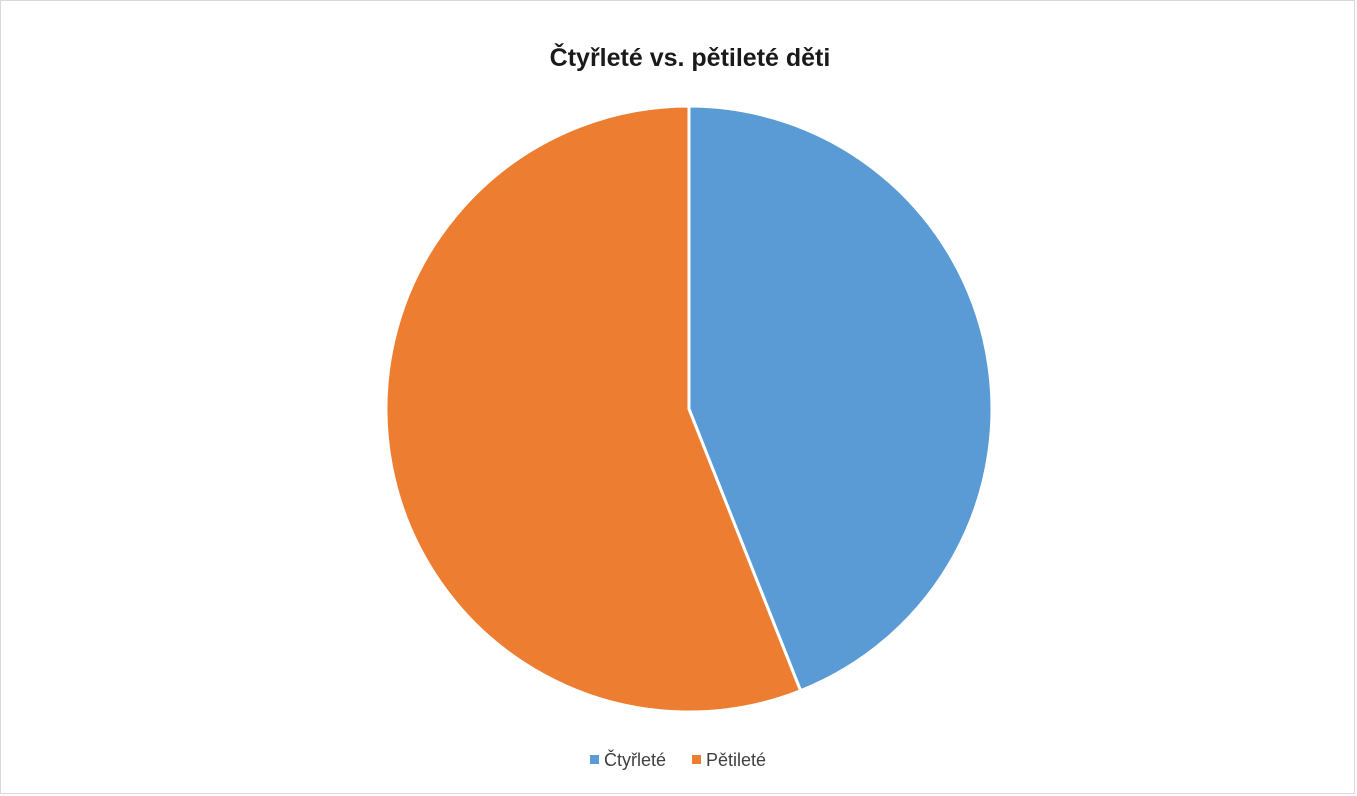 The image size is (1357, 796). What do you see at coordinates (678, 759) in the screenshot?
I see `legend: Čtyřleté Pětileté` at bounding box center [678, 759].